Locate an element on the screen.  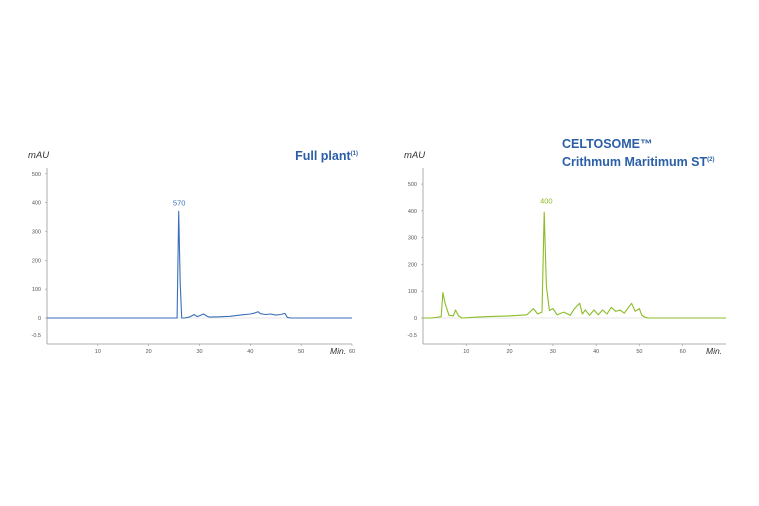
chart-2-y-ticks: 500 400 300 200 100 0 -0.5 is located at coordinates (415, 260).